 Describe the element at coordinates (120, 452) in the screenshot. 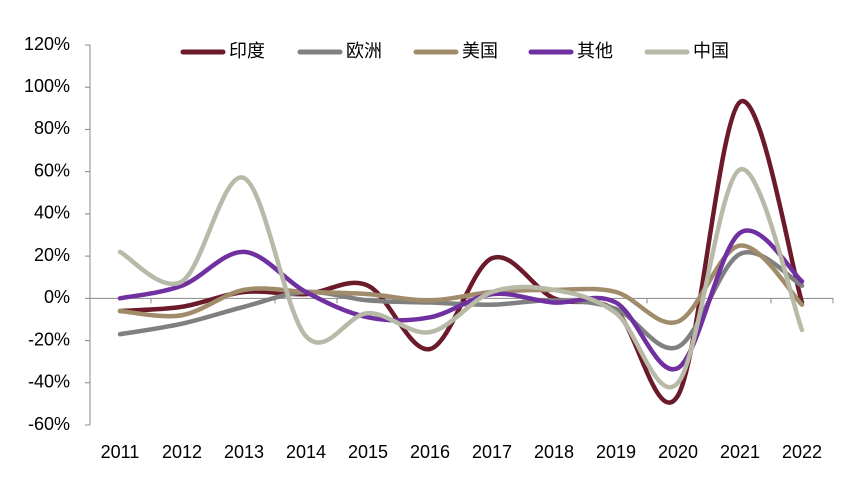

I see `x-tick-label: 2011` at that location.